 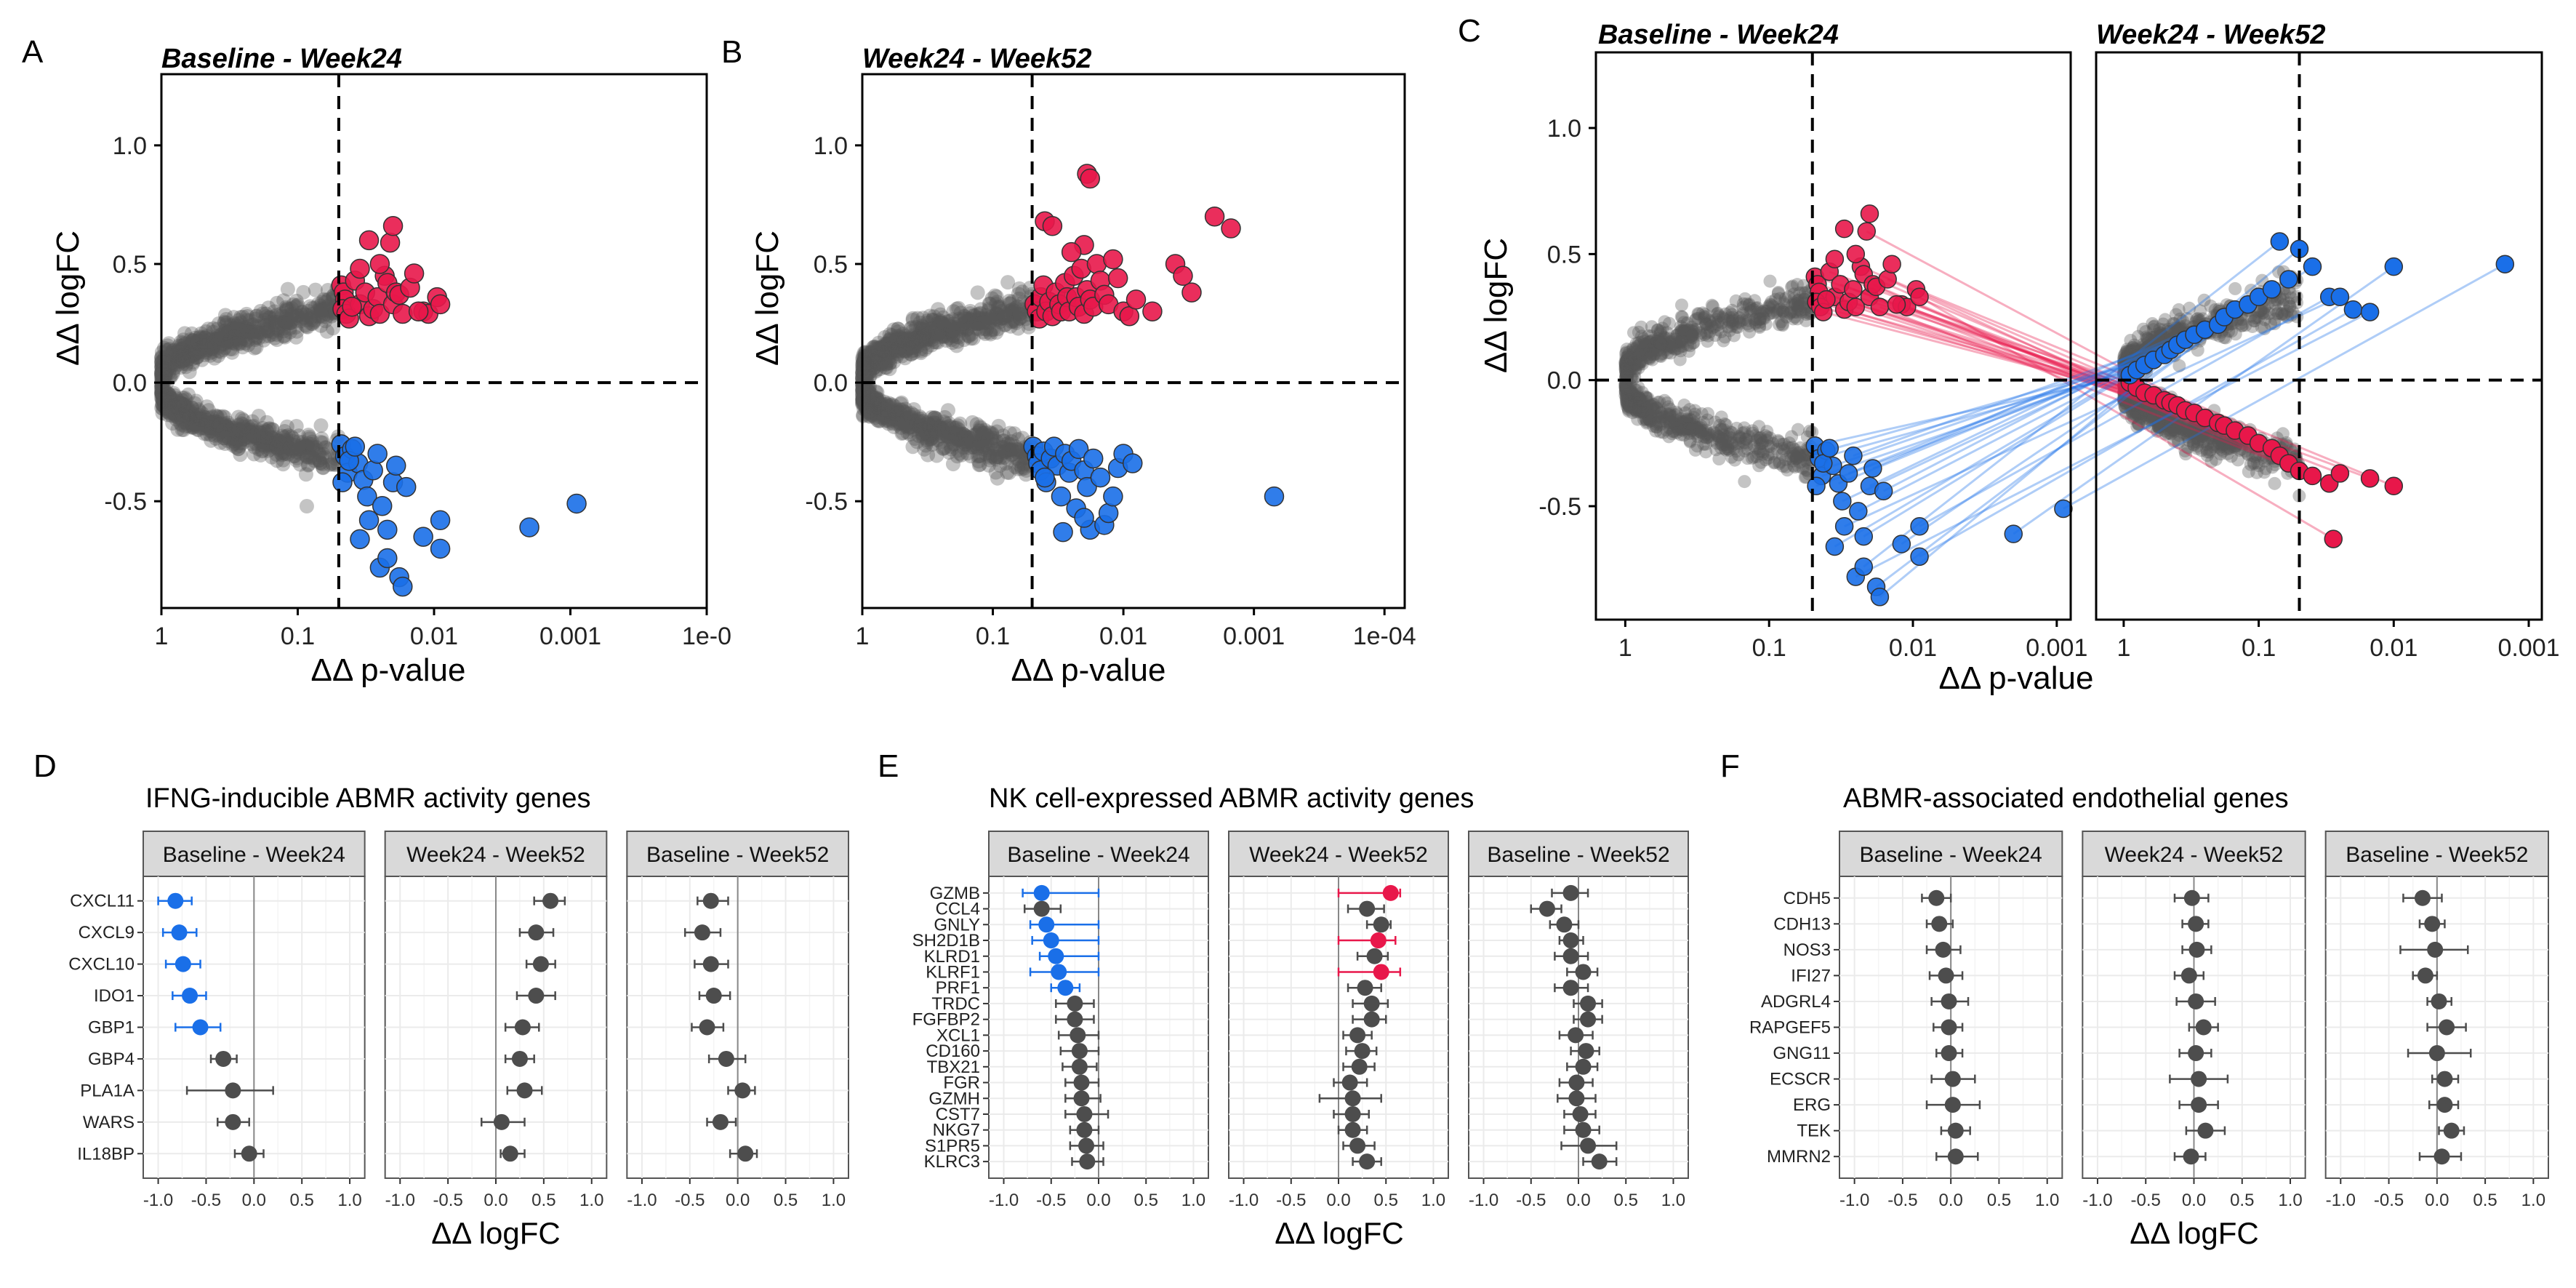 I want to click on panel-c-title-right: Week24 - Week52, so click(x=2210, y=35).